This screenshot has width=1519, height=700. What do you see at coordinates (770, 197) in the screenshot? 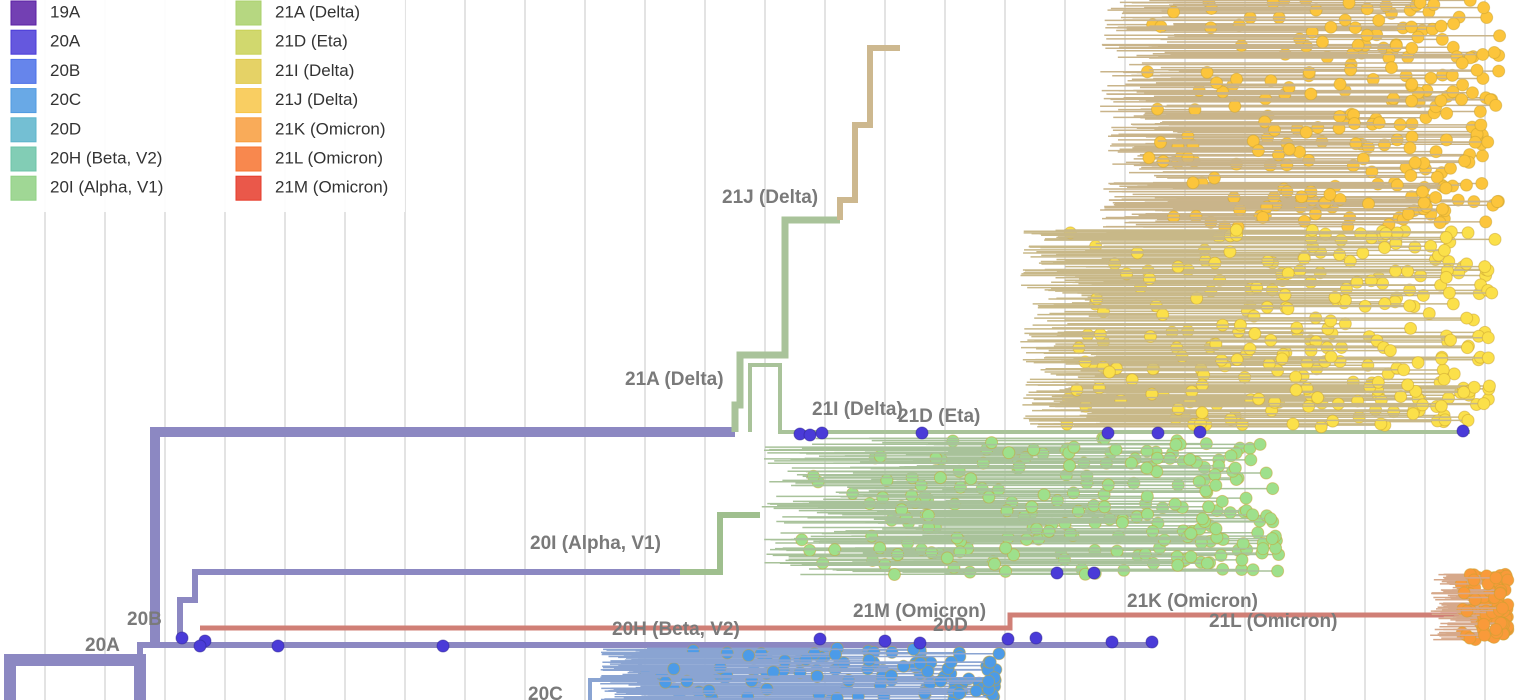
I see `clade-label: 21J (Delta)` at bounding box center [770, 197].